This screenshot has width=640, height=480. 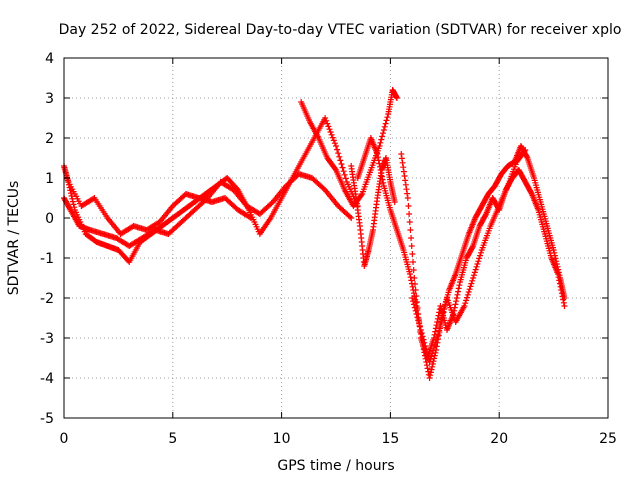 I want to click on y-tick-label: -4, so click(x=47, y=379).